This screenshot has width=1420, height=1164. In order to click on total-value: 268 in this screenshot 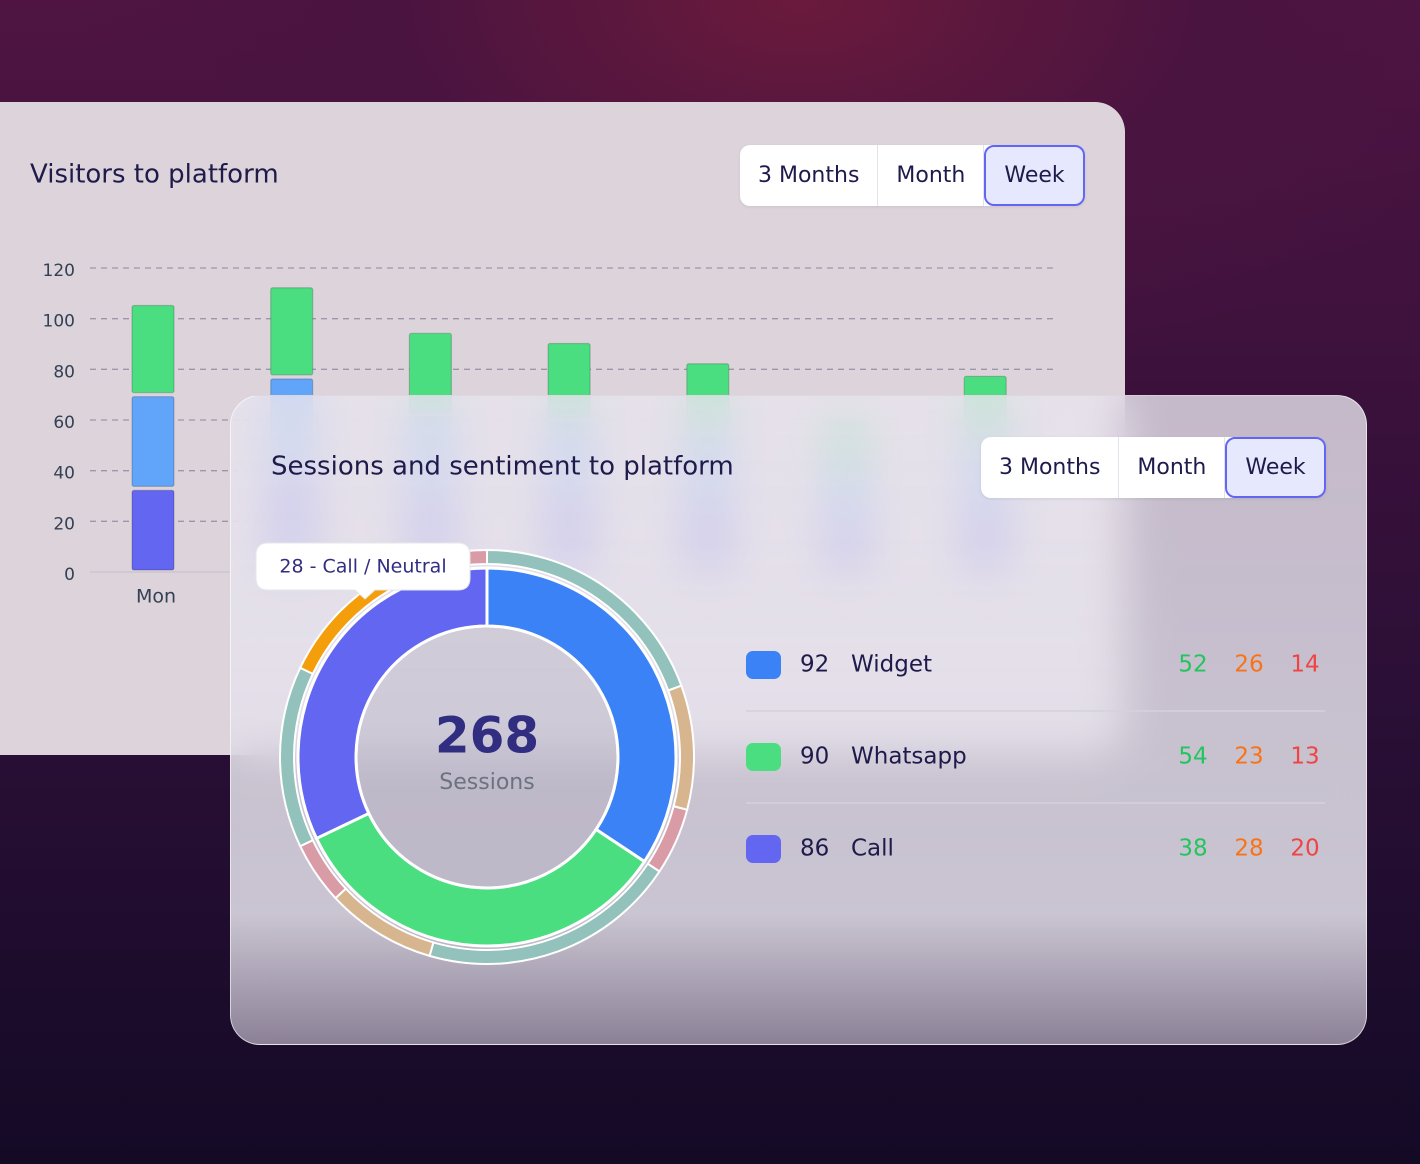, I will do `click(487, 736)`.